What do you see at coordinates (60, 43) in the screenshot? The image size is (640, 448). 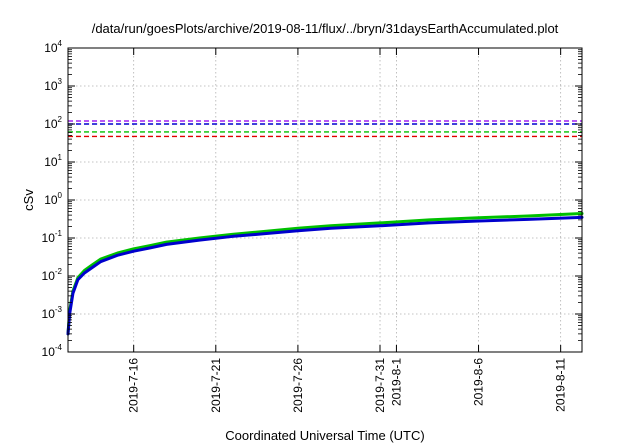 I see `y-tick-exponent: 4` at bounding box center [60, 43].